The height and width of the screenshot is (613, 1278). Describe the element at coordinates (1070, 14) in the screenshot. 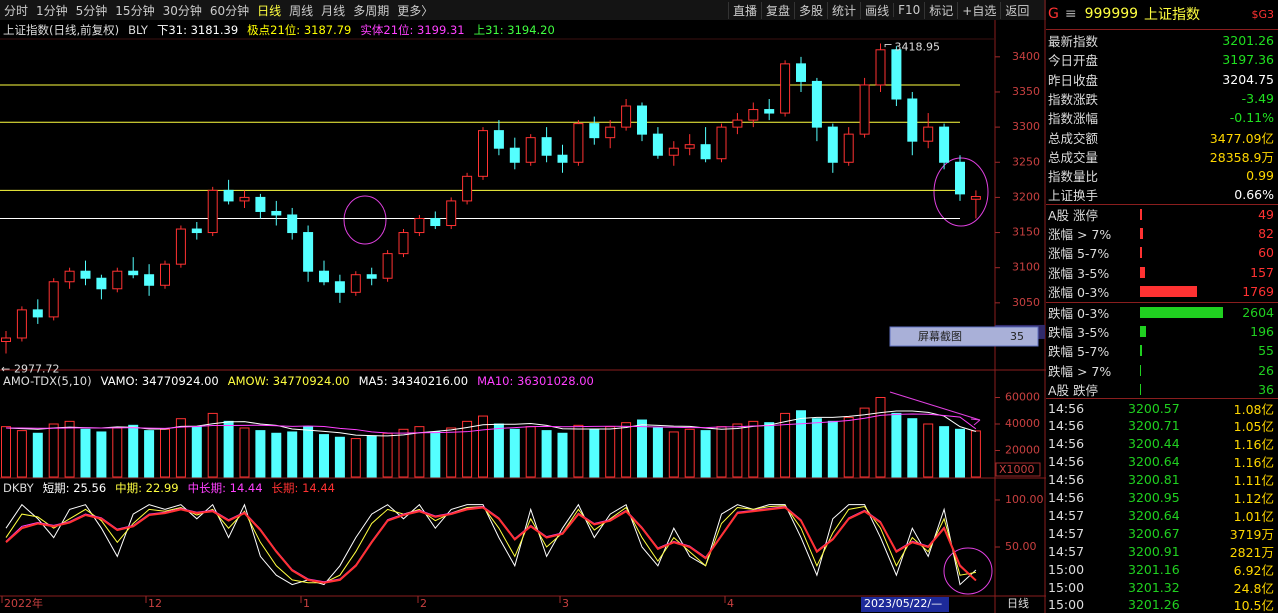

I see `menu: ≡` at that location.